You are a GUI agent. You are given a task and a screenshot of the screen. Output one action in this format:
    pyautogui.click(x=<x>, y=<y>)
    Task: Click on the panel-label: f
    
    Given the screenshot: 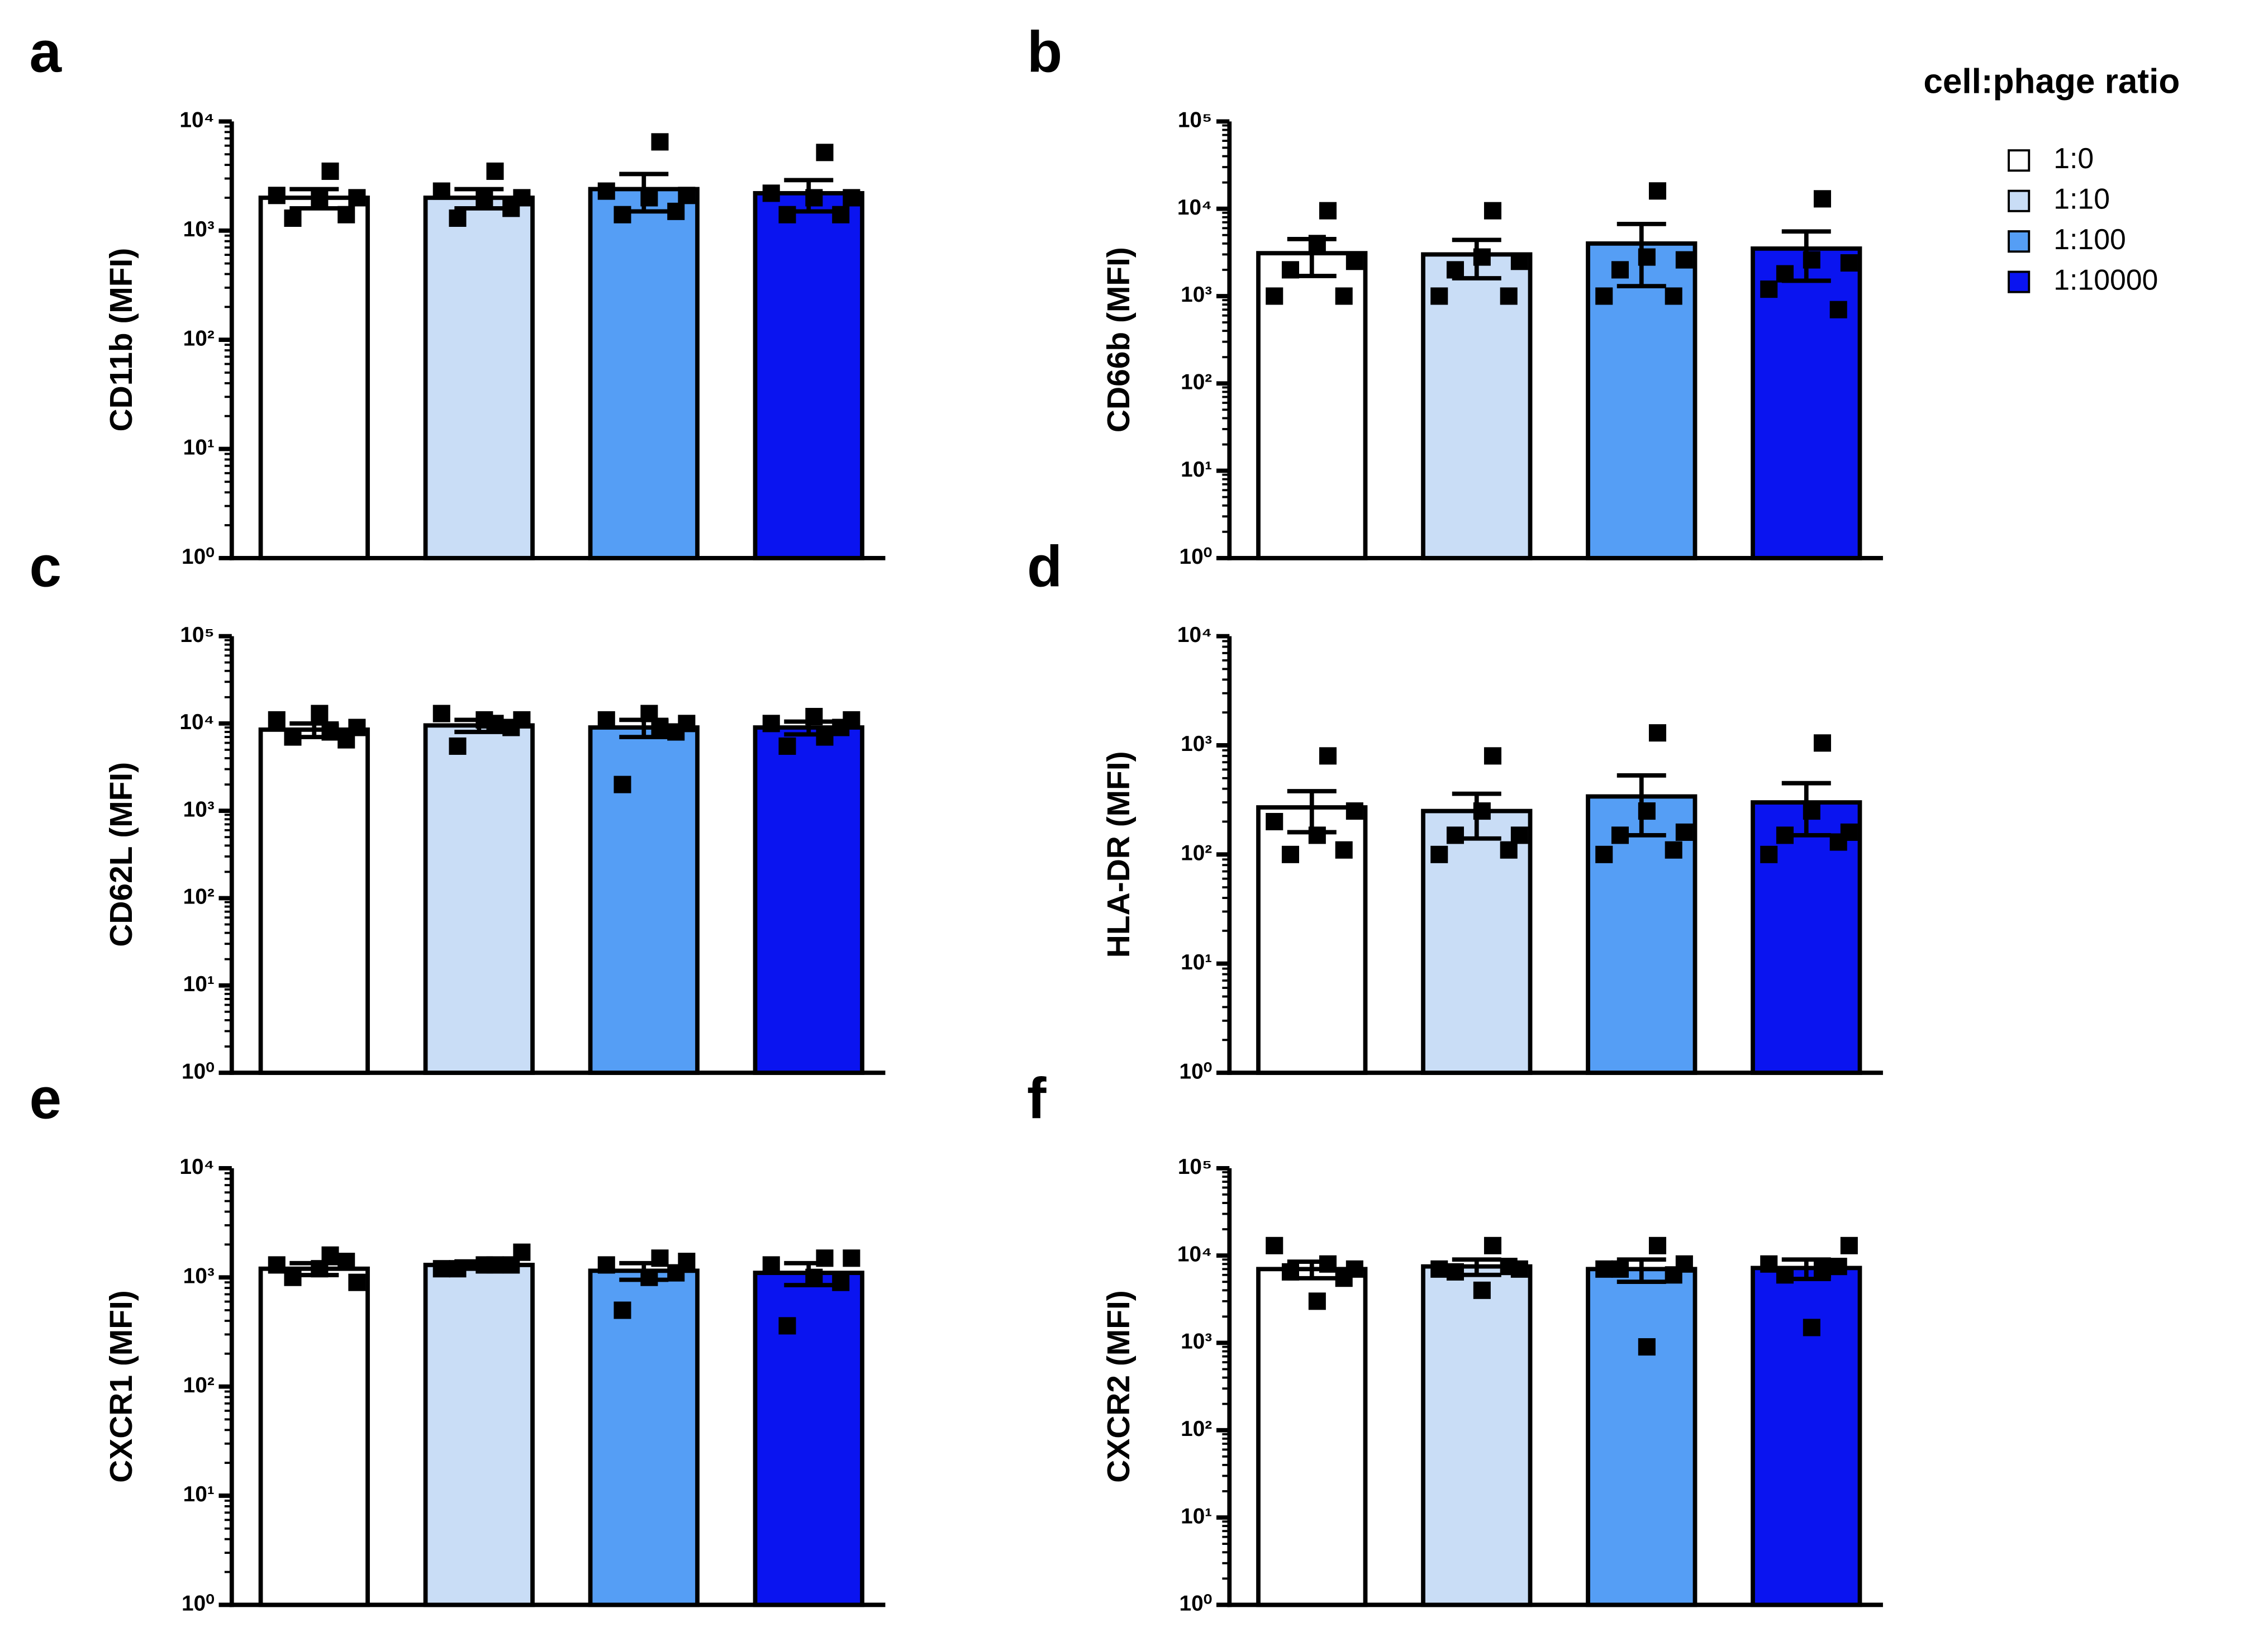 What is the action you would take?
    pyautogui.click(x=1037, y=1098)
    